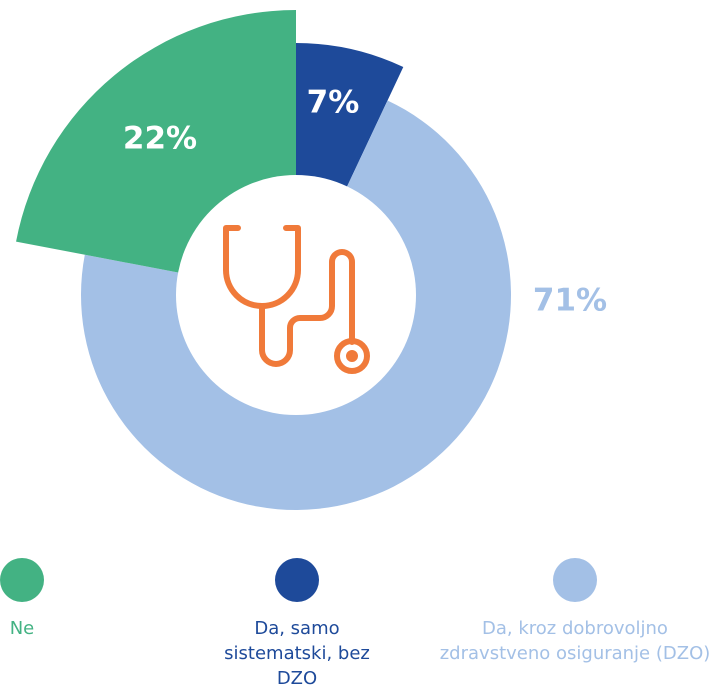  I want to click on legend-label: Da, samo sistematski, bez DZO, so click(297, 653).